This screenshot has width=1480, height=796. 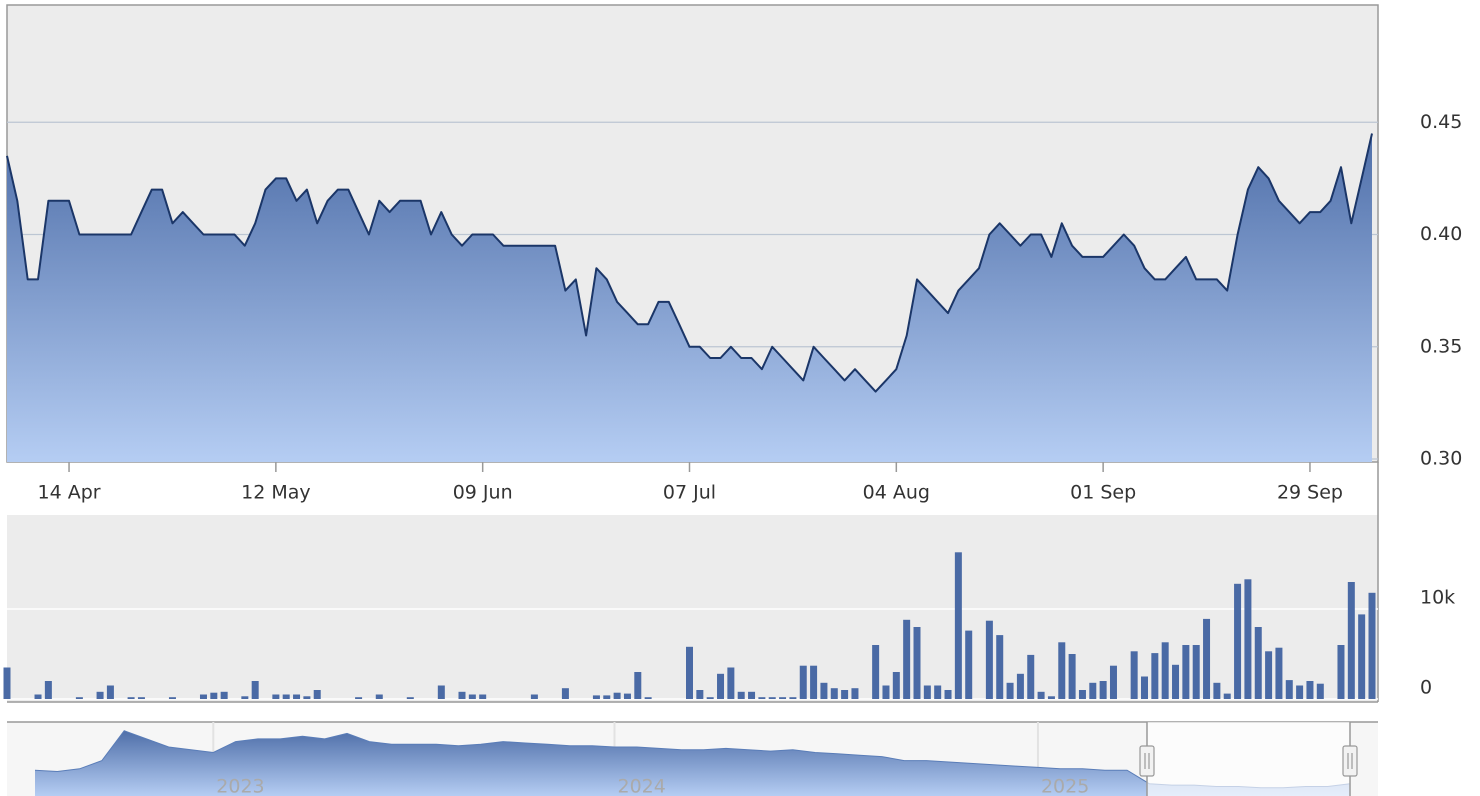 What do you see at coordinates (1441, 346) in the screenshot?
I see `y-tick-label: 0.35` at bounding box center [1441, 346].